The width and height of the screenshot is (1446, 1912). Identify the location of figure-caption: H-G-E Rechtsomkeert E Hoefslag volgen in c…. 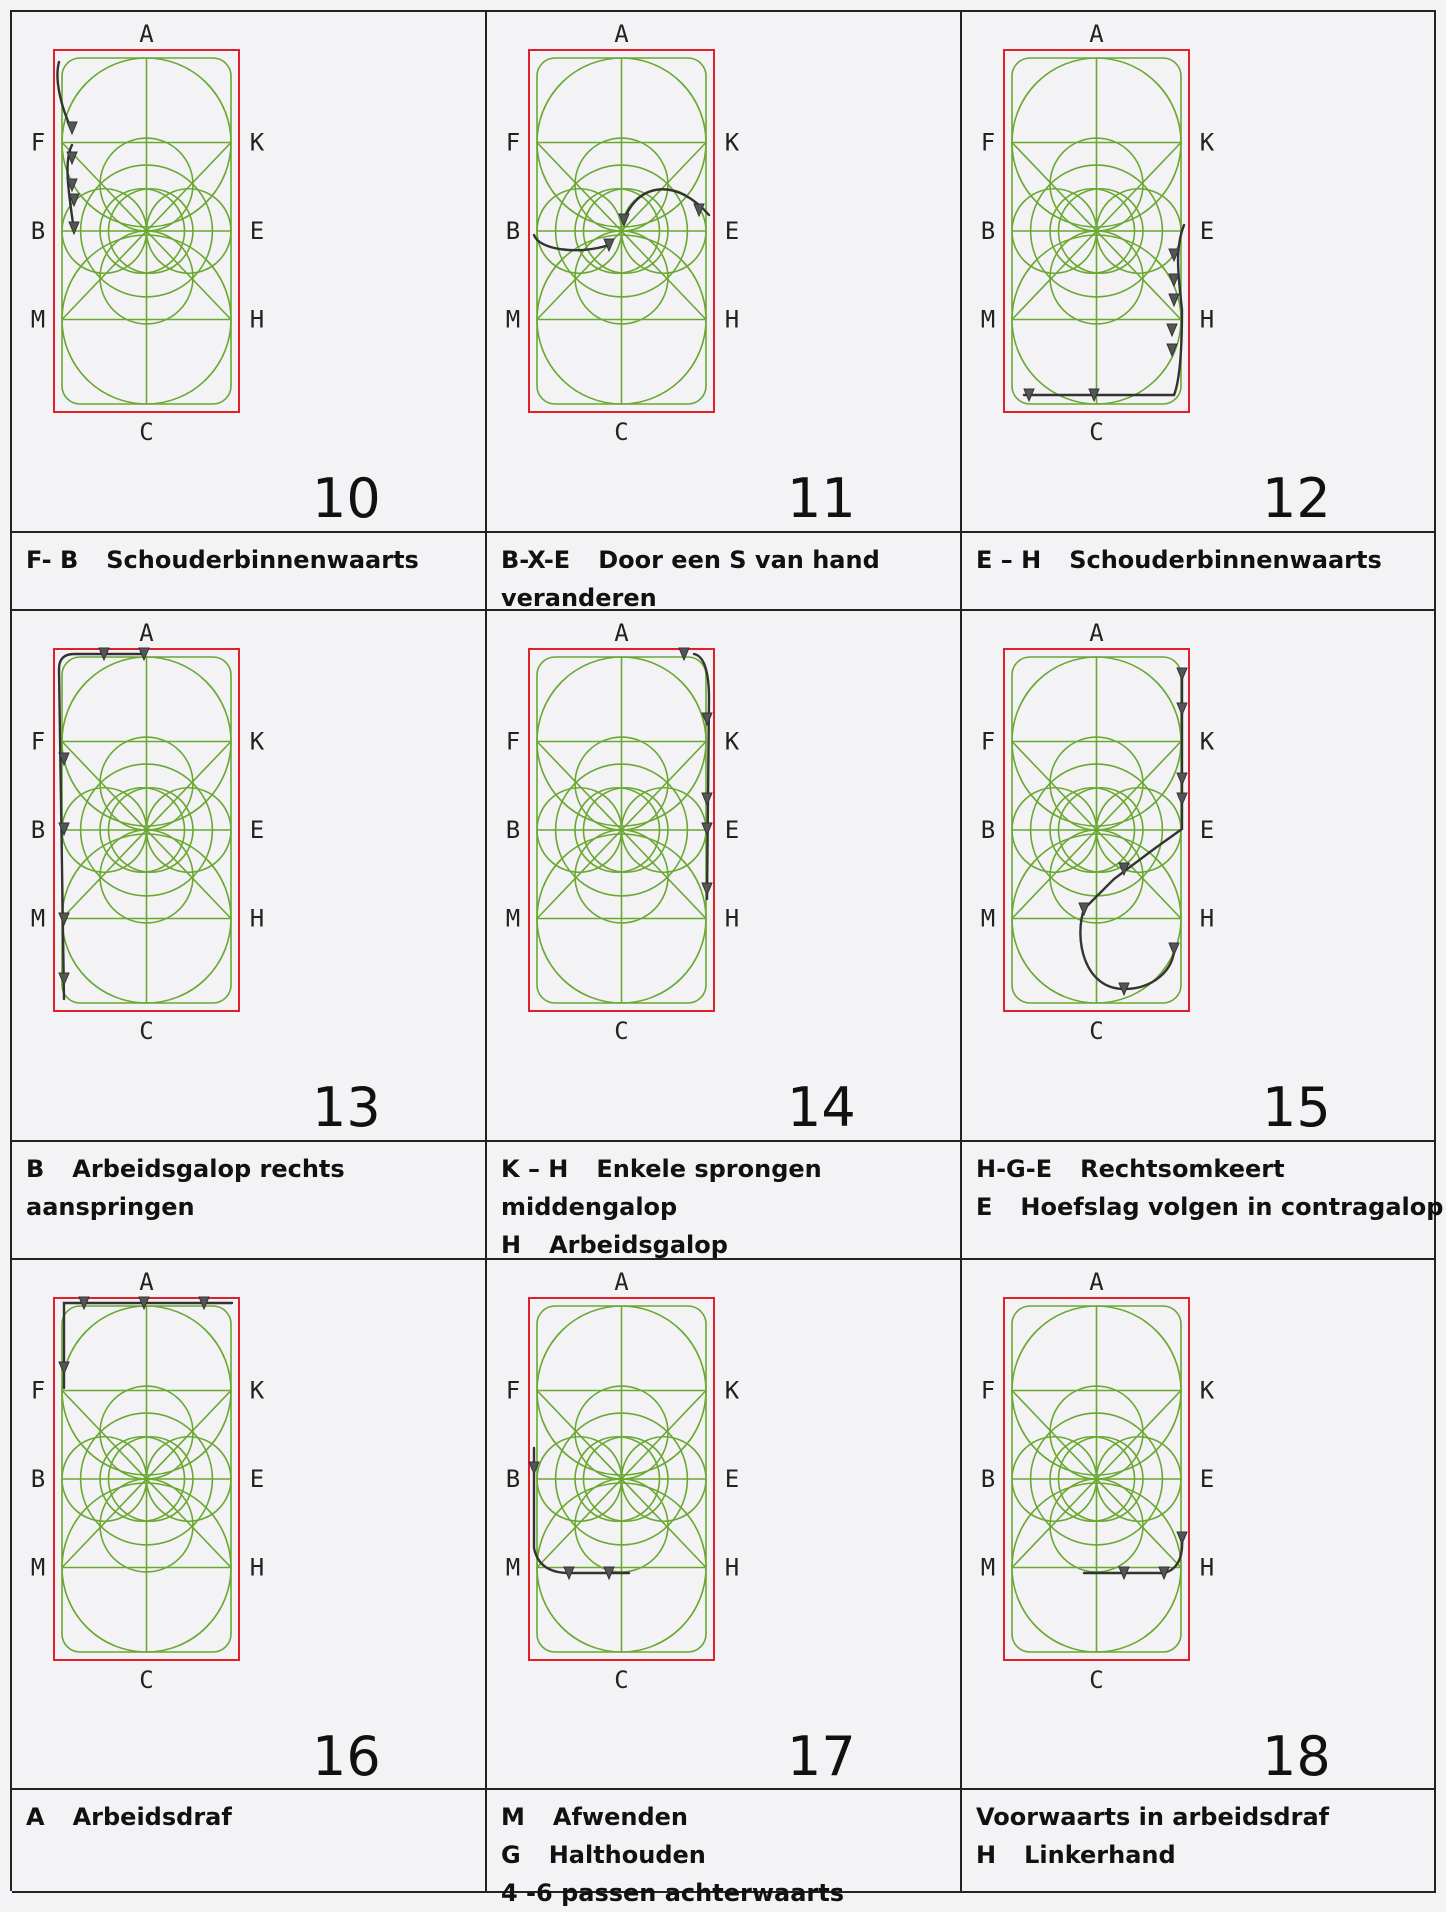
(1202, 1201).